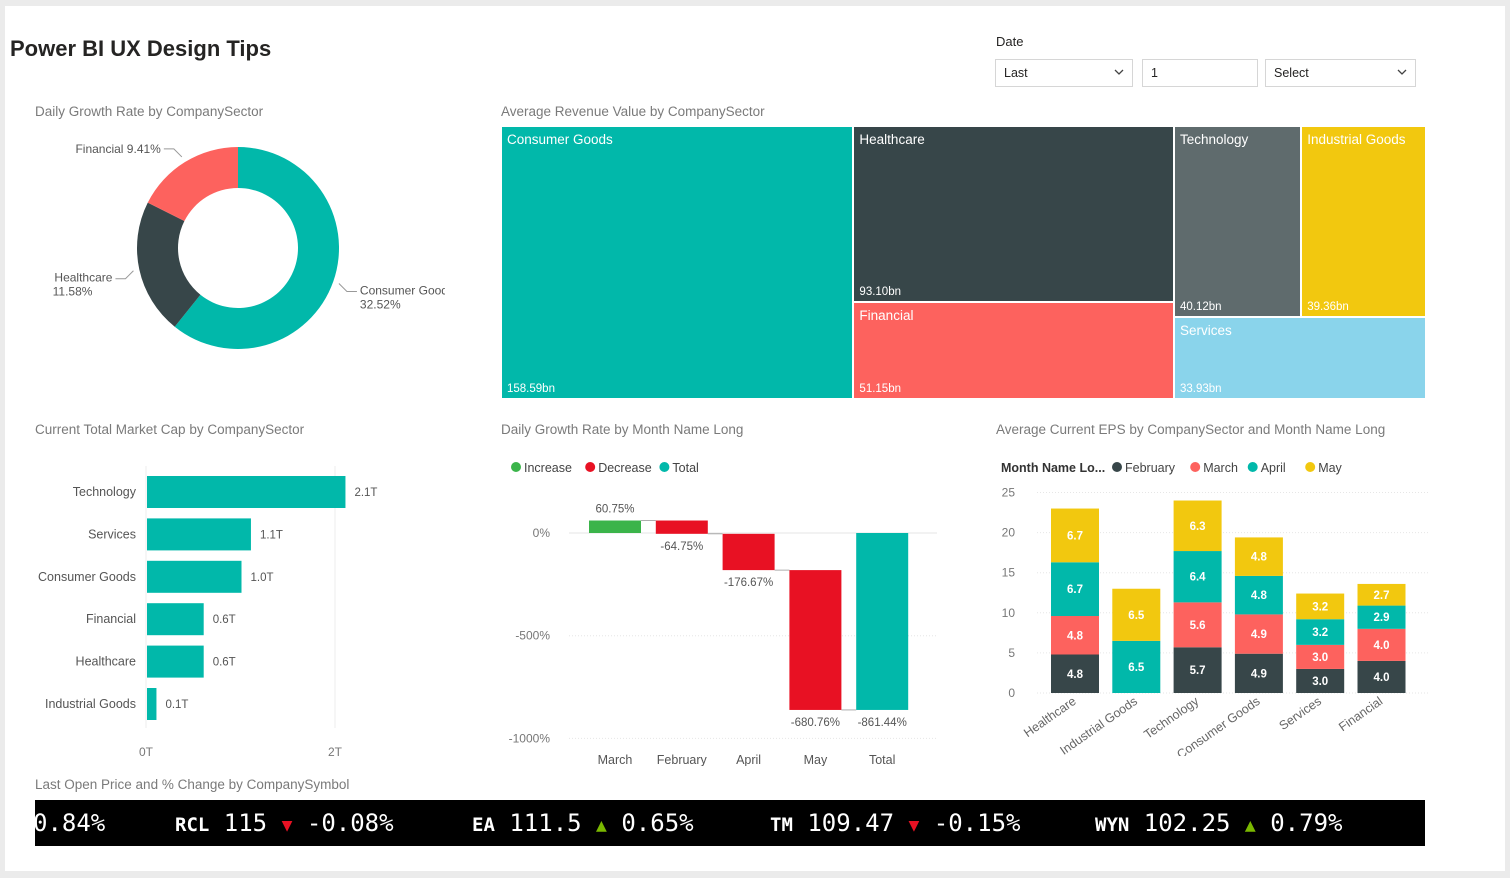 Image resolution: width=1510 pixels, height=878 pixels. What do you see at coordinates (682, 759) in the screenshot?
I see `waterfall-category-label: February` at bounding box center [682, 759].